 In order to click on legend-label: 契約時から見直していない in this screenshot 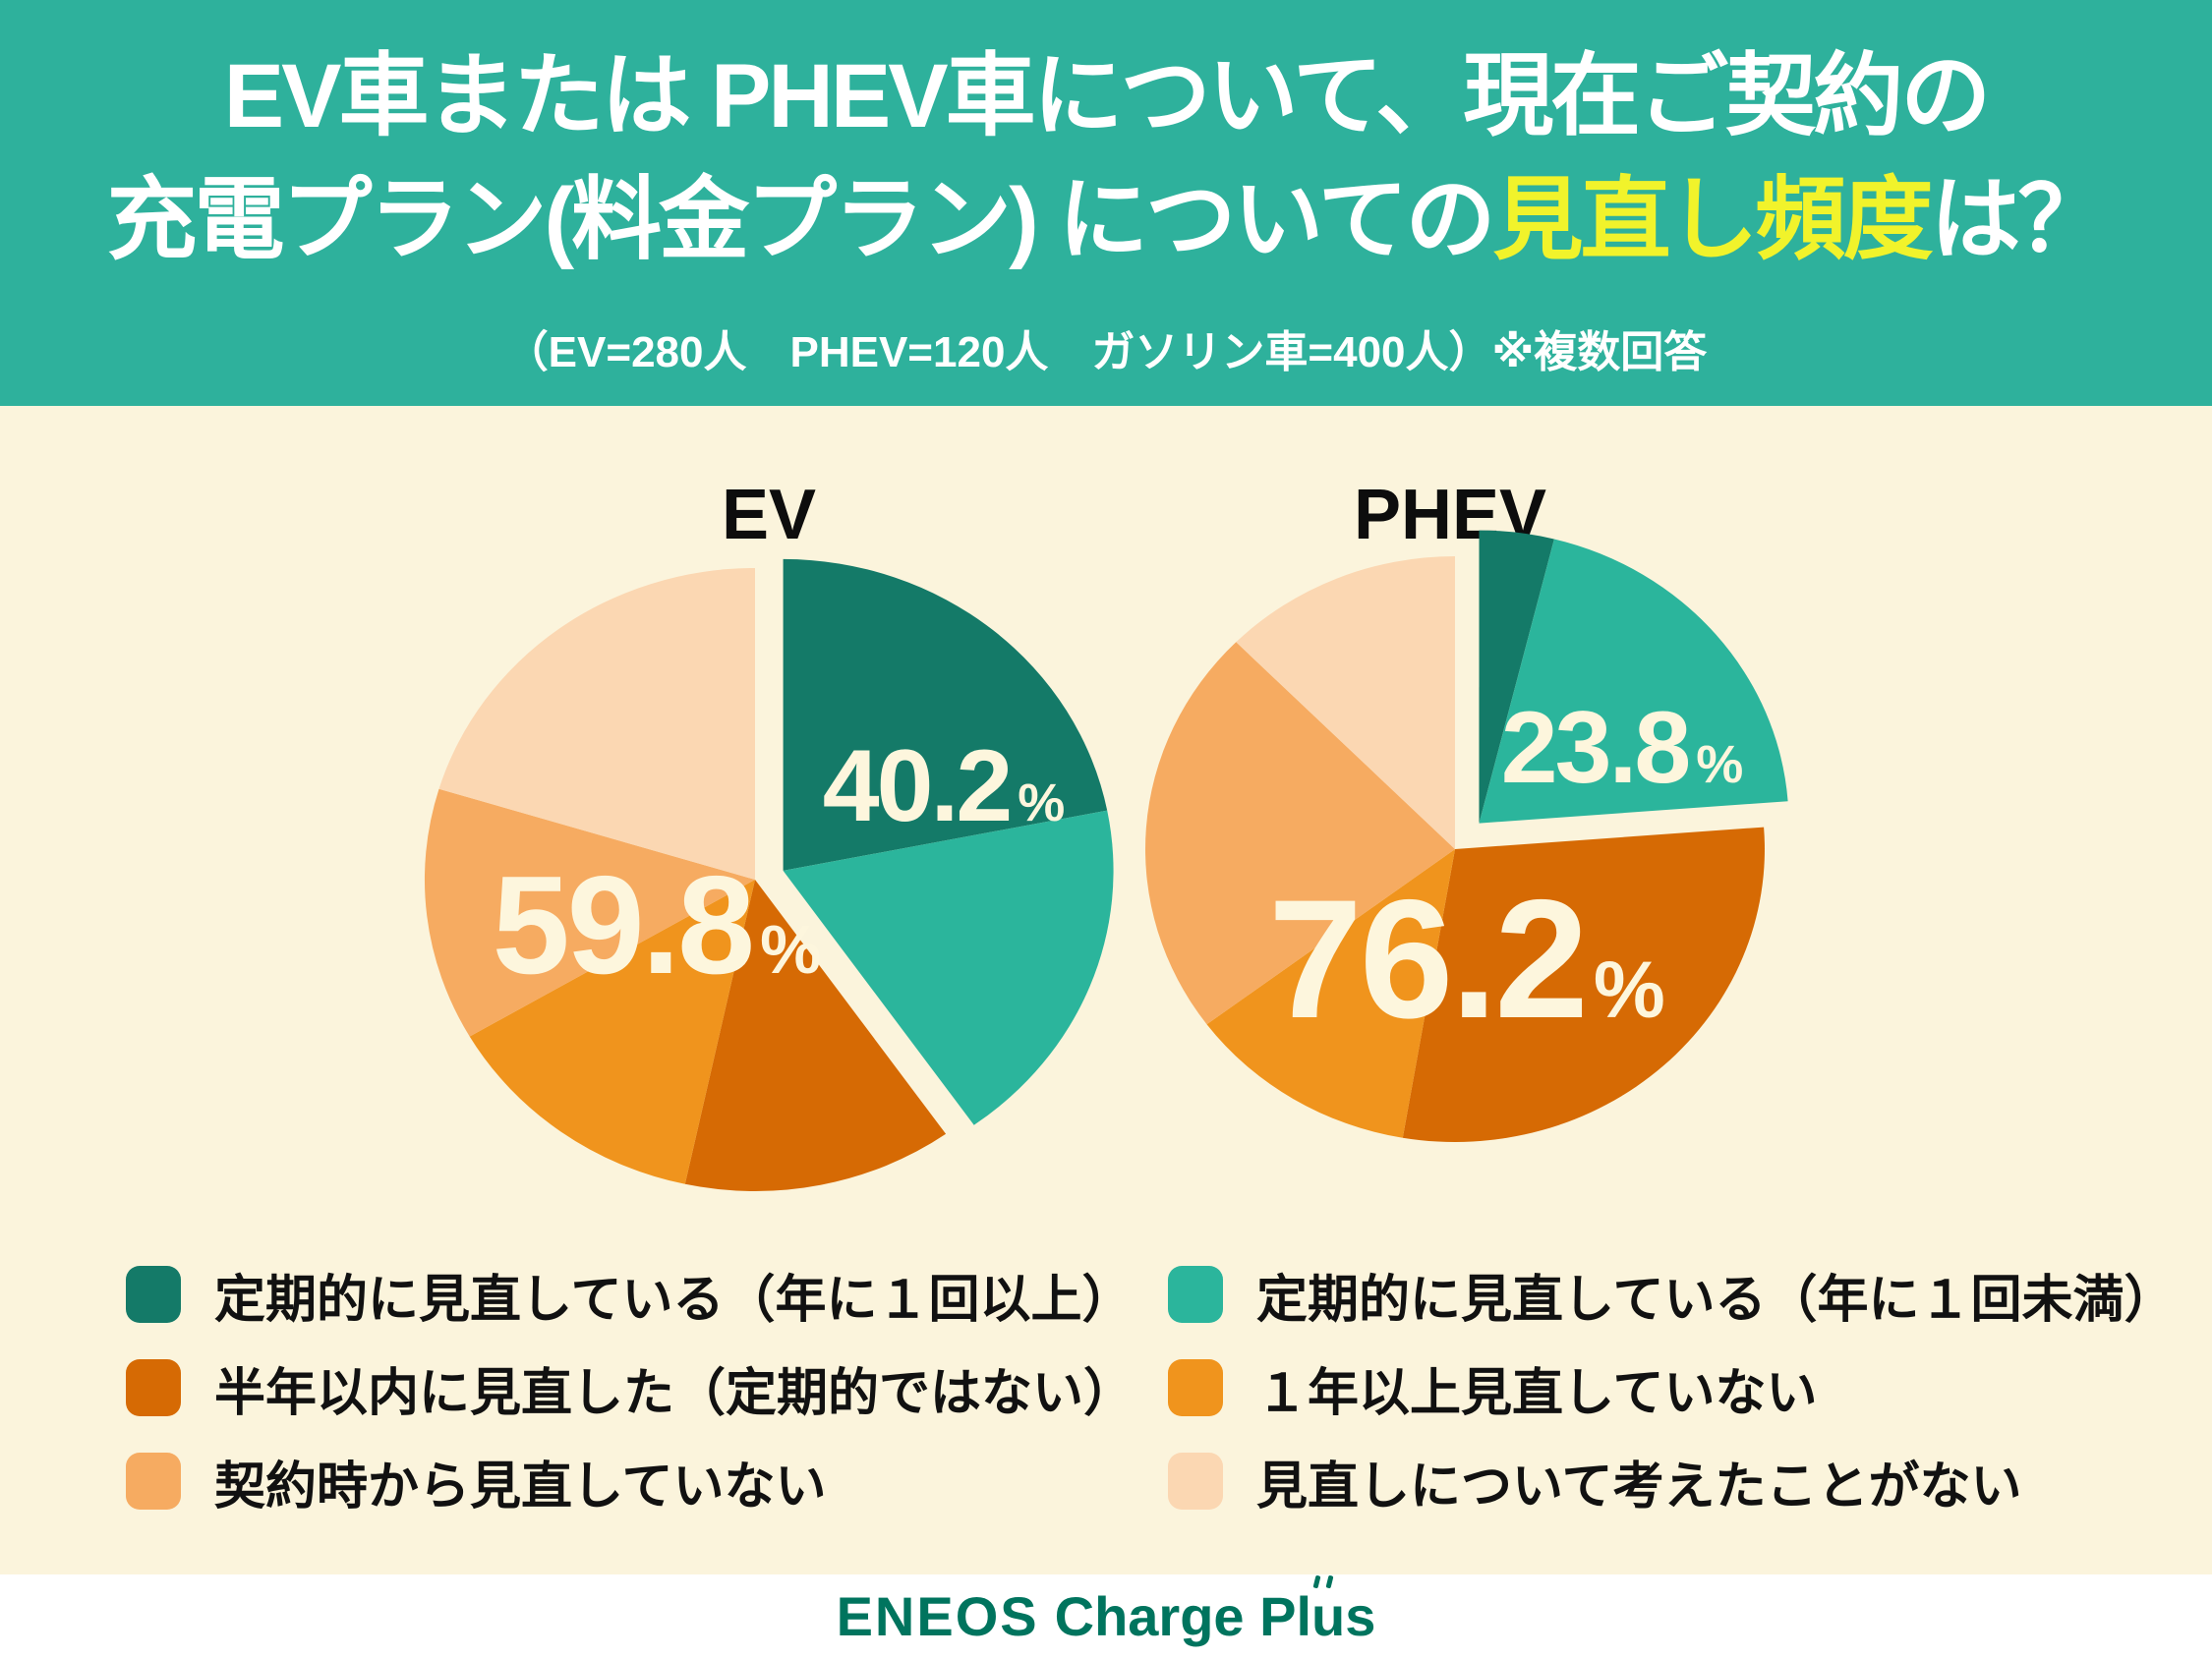, I will do `click(520, 1487)`.